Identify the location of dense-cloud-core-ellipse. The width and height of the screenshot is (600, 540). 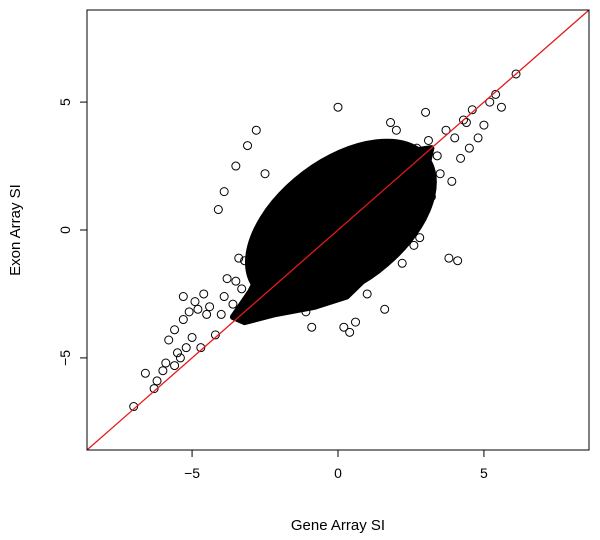
(340, 222).